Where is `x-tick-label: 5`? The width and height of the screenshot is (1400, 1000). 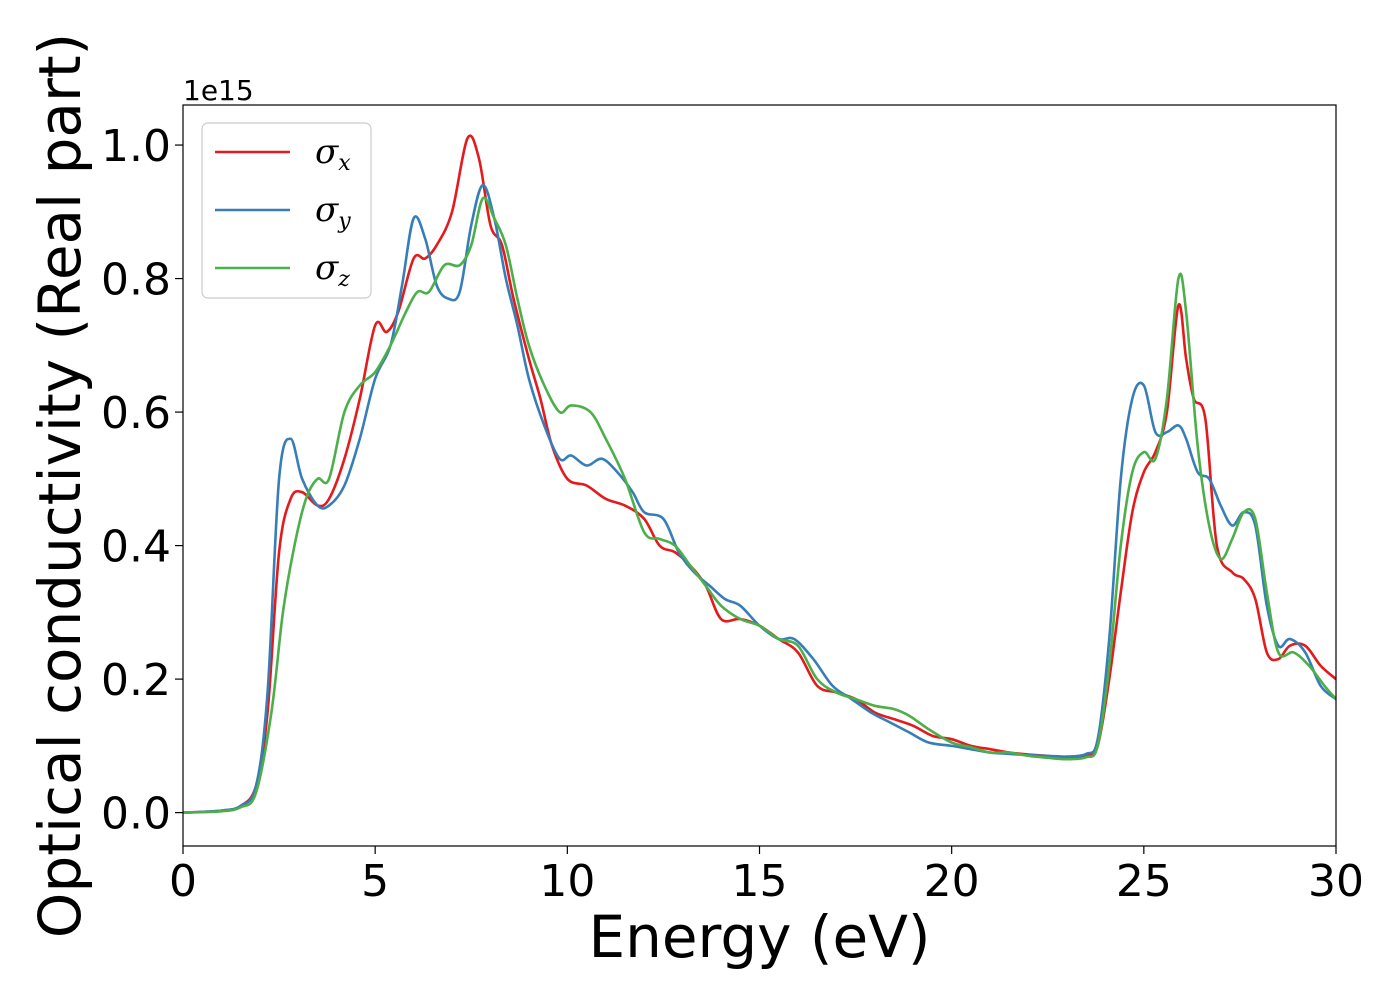
x-tick-label: 5 is located at coordinates (375, 881).